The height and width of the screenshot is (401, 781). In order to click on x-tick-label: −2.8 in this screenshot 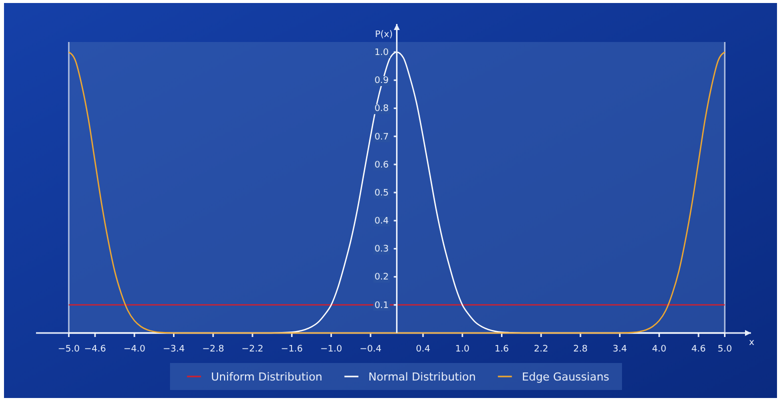, I will do `click(213, 349)`.